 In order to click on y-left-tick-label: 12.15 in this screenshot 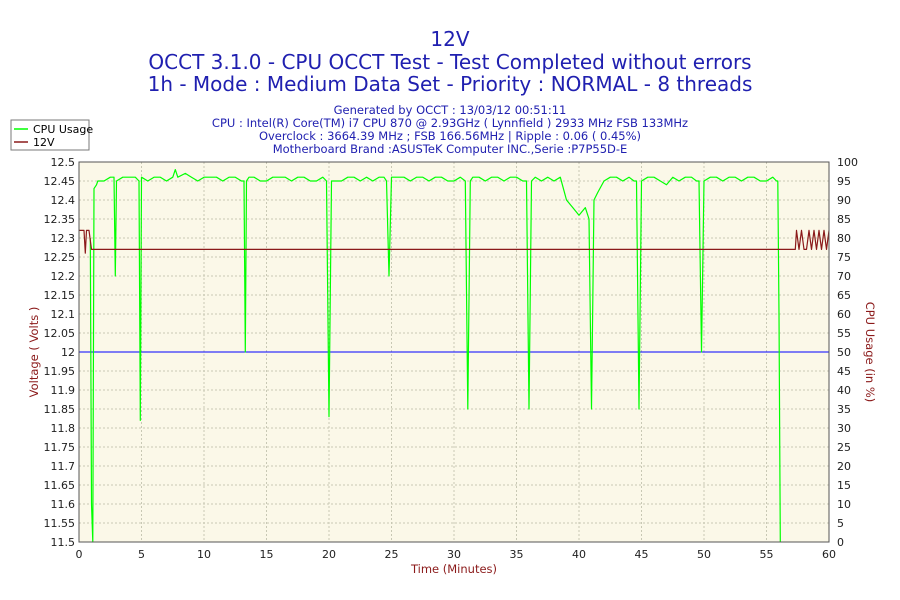, I will do `click(60, 295)`.